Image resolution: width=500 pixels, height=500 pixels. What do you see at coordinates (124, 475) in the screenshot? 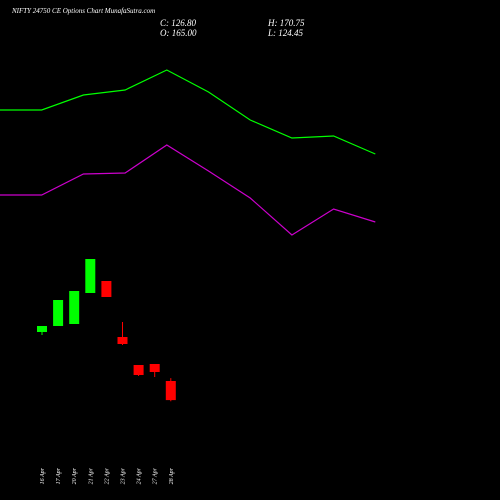
I see `x-tick-label: 23 Apr` at bounding box center [124, 475].